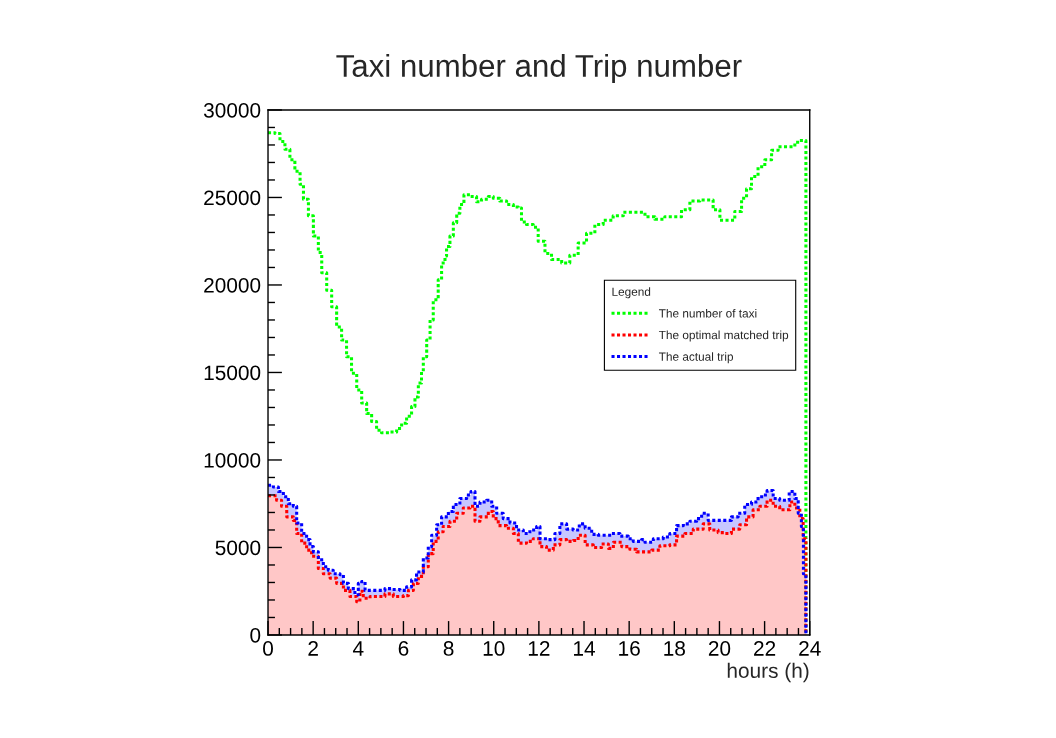  Describe the element at coordinates (719, 648) in the screenshot. I see `x-tick-label: 20` at that location.